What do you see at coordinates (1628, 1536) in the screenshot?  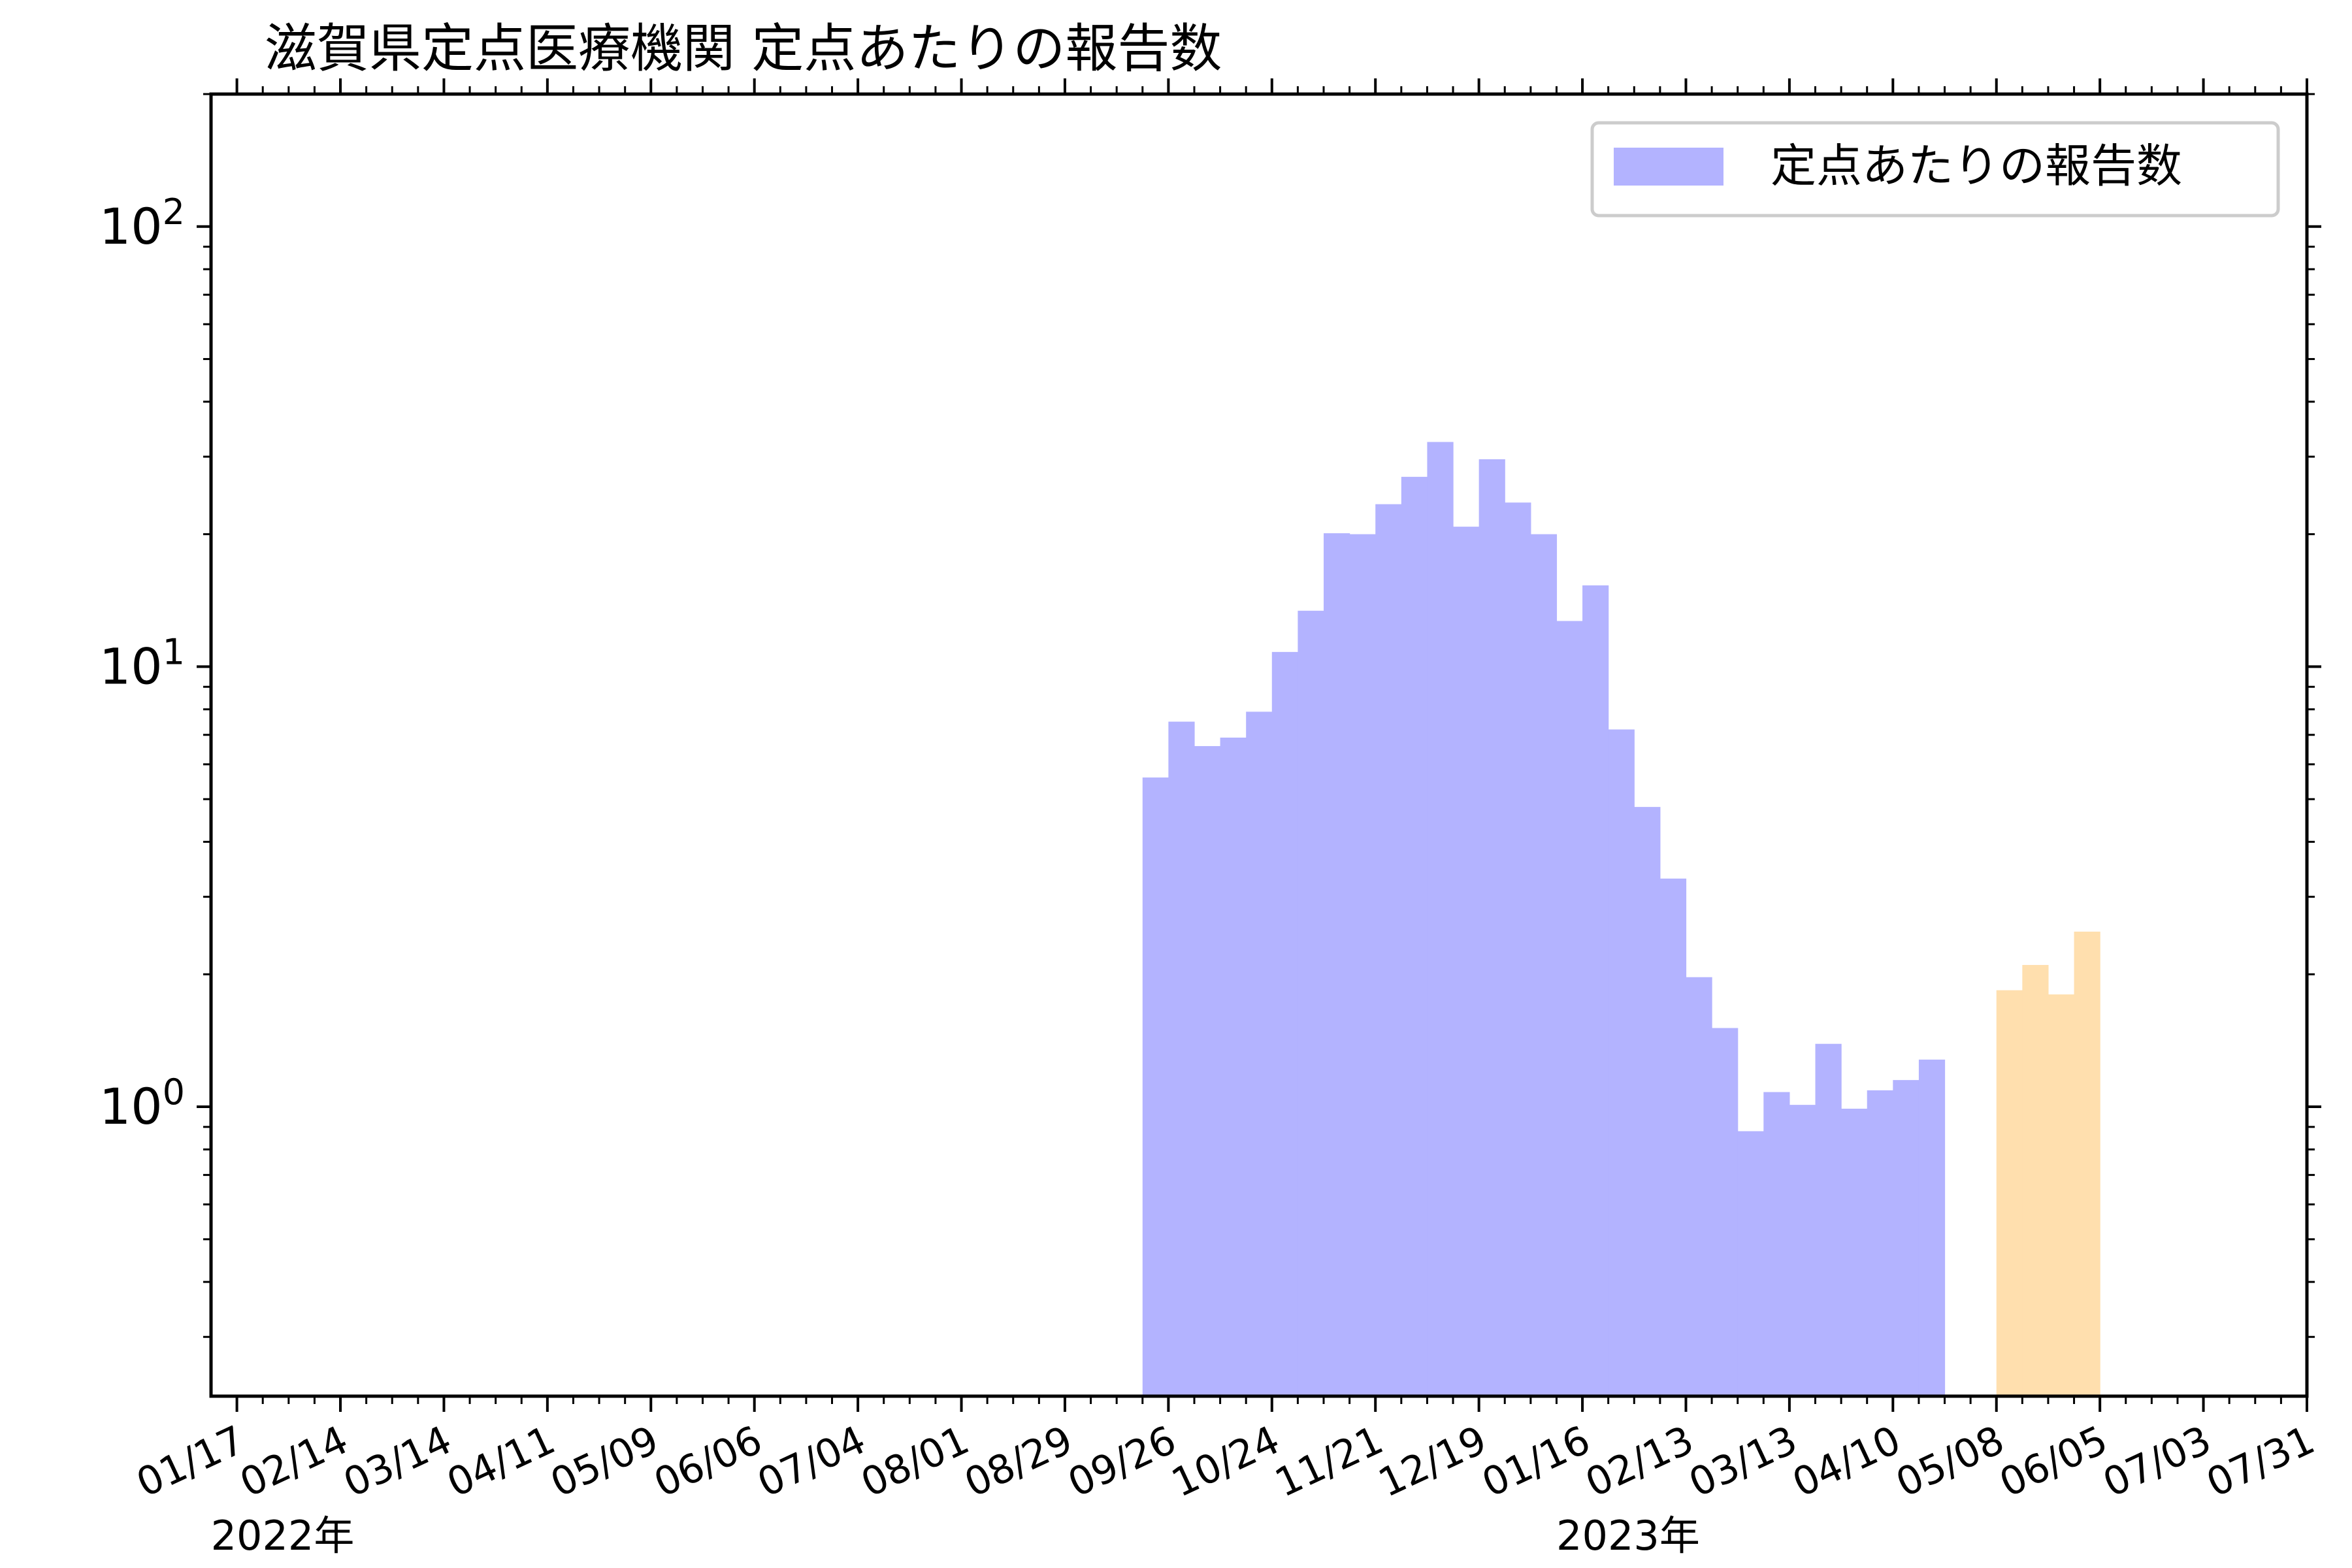 I see `year-label: 2023年` at bounding box center [1628, 1536].